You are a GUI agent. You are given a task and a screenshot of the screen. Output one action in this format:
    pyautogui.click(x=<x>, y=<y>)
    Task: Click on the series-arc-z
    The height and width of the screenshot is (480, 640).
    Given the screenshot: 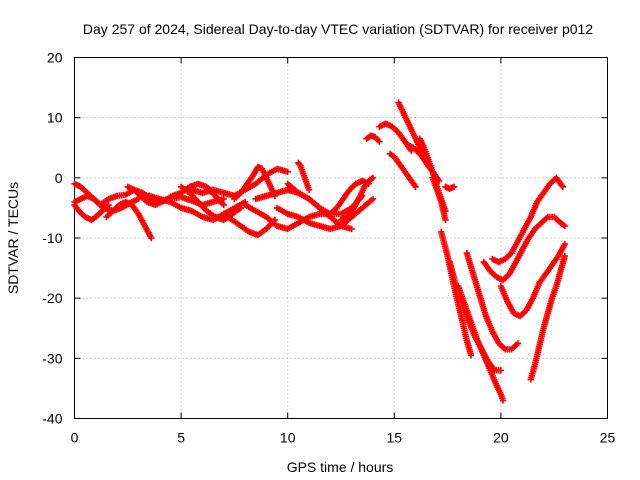 What is the action you would take?
    pyautogui.click(x=450, y=187)
    